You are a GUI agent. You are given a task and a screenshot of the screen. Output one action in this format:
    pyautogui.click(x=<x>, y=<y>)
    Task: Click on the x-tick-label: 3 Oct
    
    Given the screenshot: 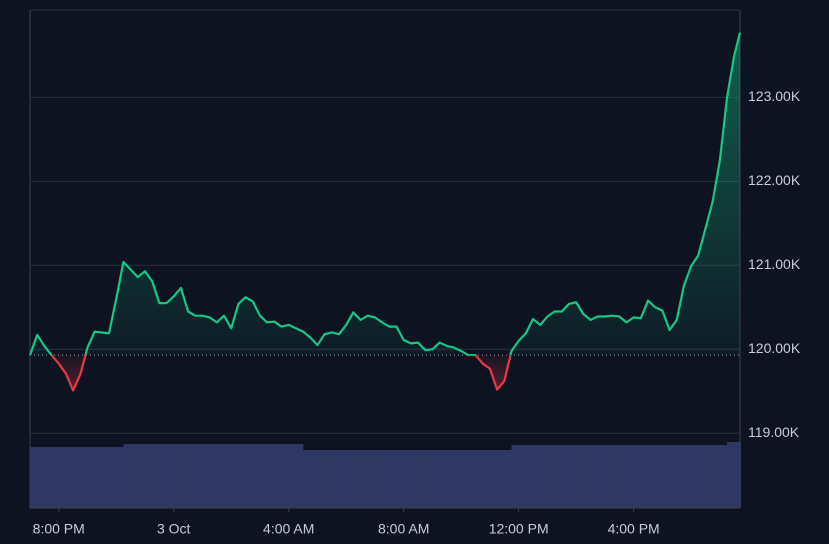 What is the action you would take?
    pyautogui.click(x=174, y=529)
    